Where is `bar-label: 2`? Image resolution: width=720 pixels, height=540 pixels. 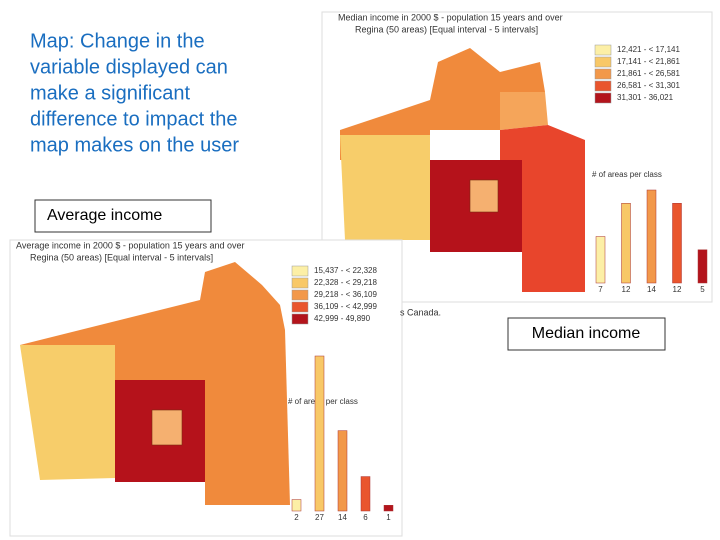
bar-label: 2 is located at coordinates (296, 517).